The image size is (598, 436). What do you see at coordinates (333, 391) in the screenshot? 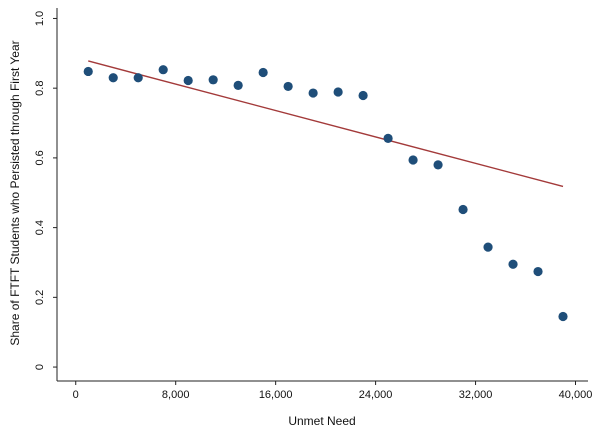
I see `x-axis-ticks: 0 8,000 16,000 24,000 32,000 40,000` at bounding box center [333, 391].